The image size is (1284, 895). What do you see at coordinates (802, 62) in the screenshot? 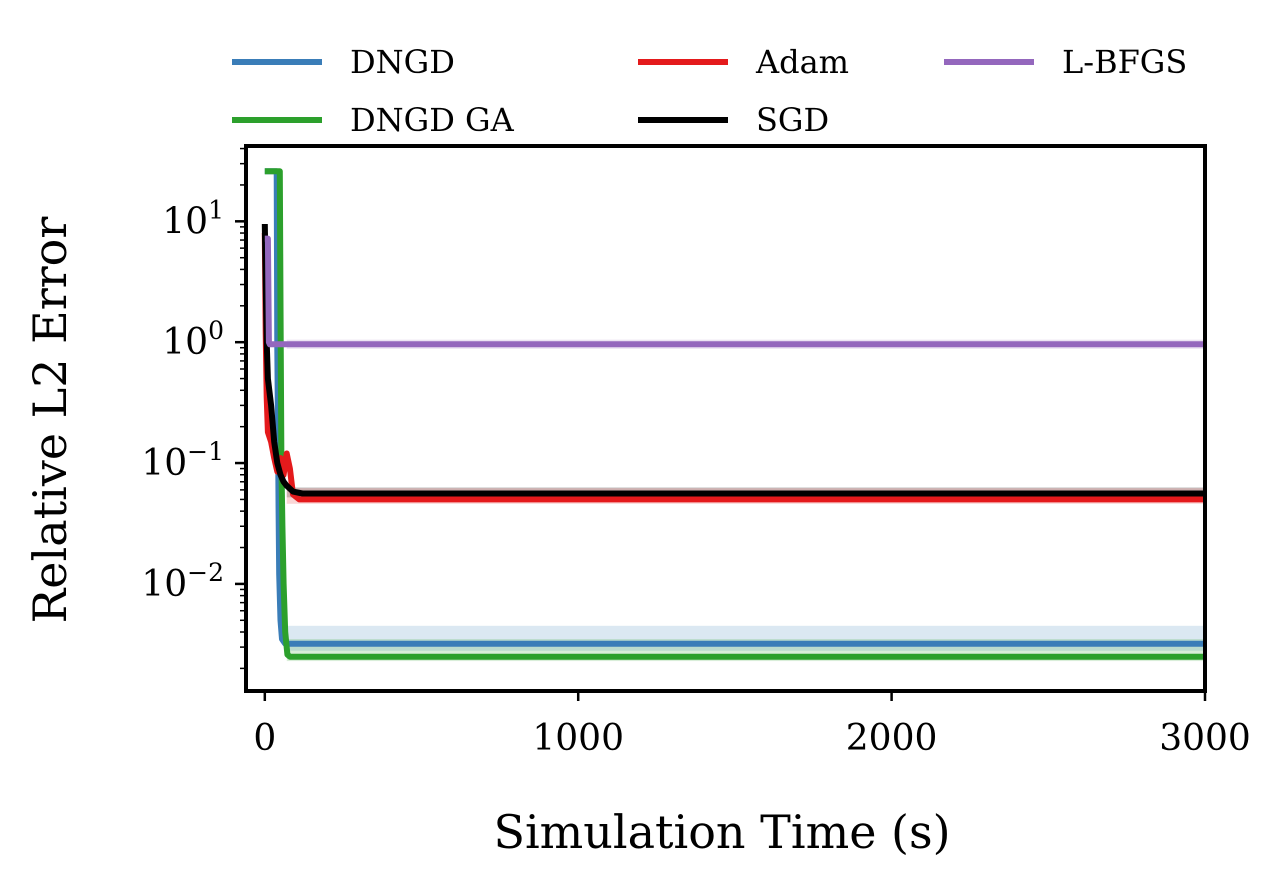
I see `legend-label-adam: Adam` at bounding box center [802, 62].